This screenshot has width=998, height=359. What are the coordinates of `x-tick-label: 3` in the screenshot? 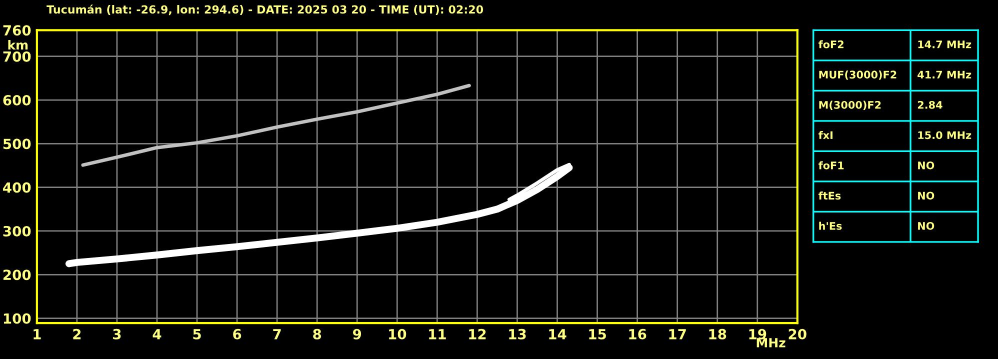 It's located at (117, 334).